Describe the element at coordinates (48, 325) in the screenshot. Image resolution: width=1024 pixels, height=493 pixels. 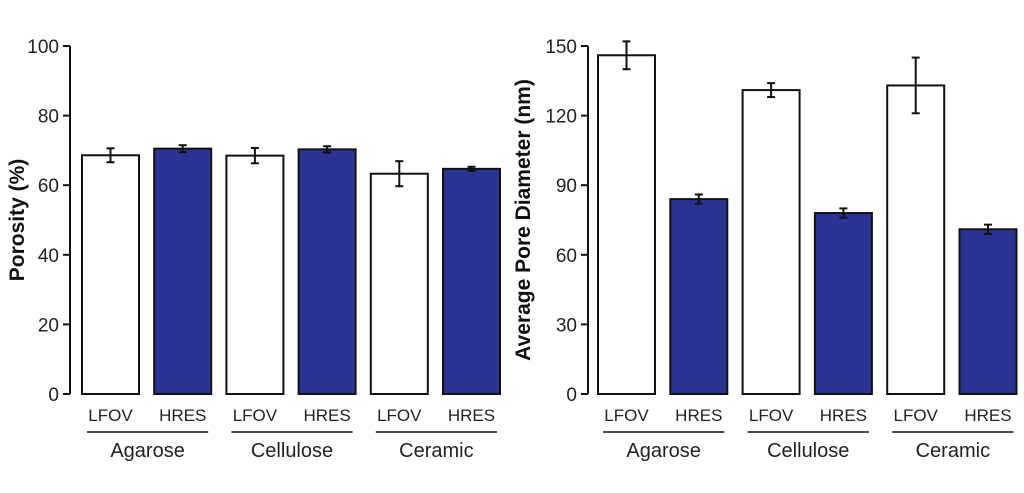
I see `y-tick-label: 20` at that location.